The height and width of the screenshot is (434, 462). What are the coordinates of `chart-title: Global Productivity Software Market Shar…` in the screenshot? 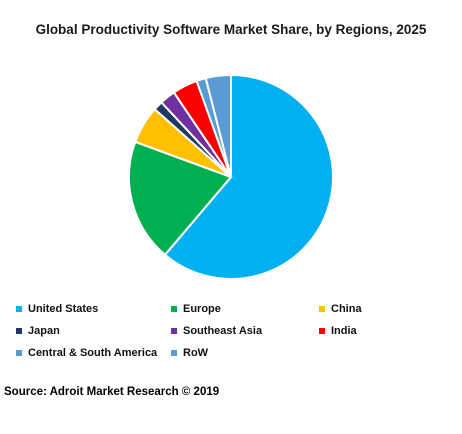 It's located at (231, 29).